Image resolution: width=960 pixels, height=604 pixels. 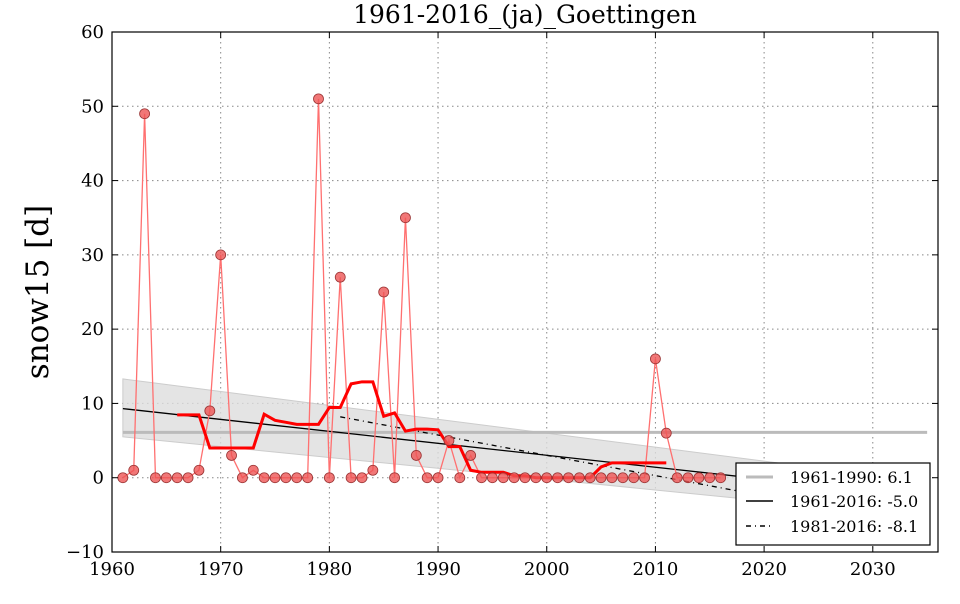 I want to click on running-mean-line, so click(x=422, y=430).